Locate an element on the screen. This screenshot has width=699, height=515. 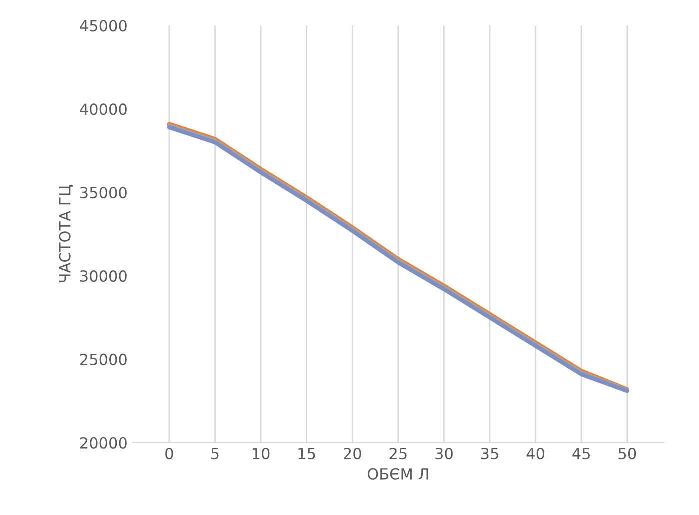
x-tick-label: 45 is located at coordinates (581, 454).